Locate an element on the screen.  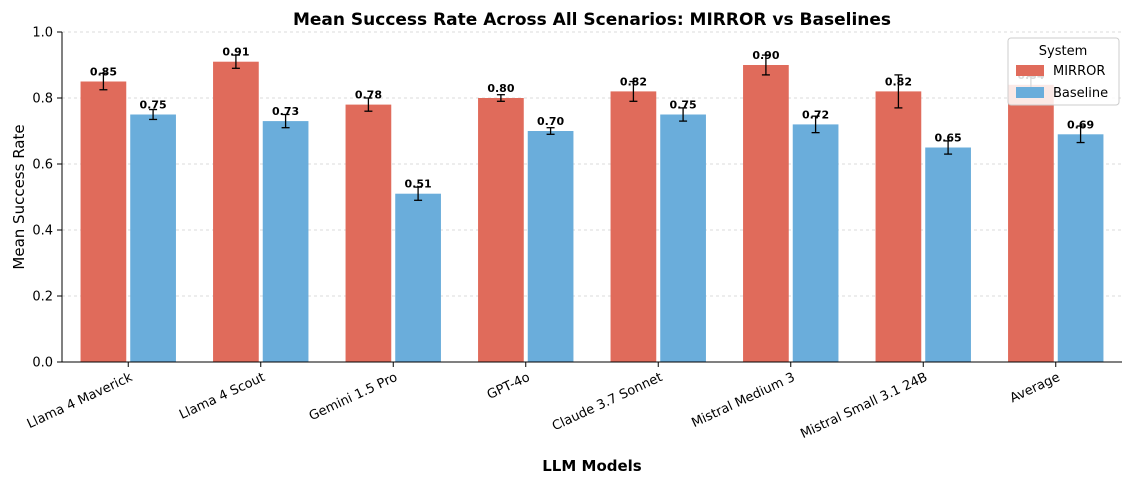
legend-label-mirror: MIRROR is located at coordinates (1079, 71).